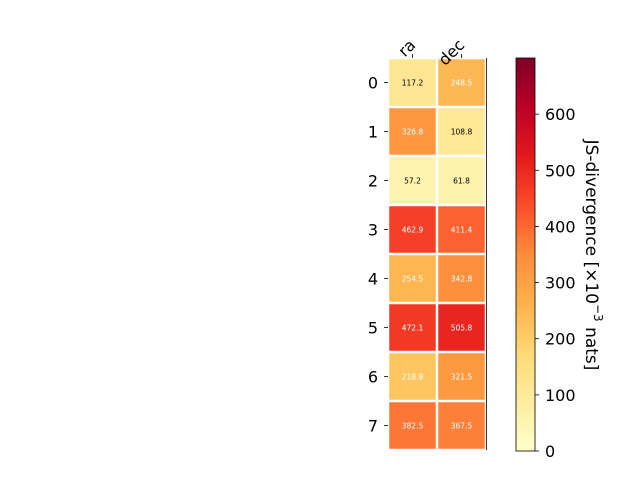 The image size is (640, 484). What do you see at coordinates (373, 83) in the screenshot?
I see `row-tick-label: 0` at bounding box center [373, 83].